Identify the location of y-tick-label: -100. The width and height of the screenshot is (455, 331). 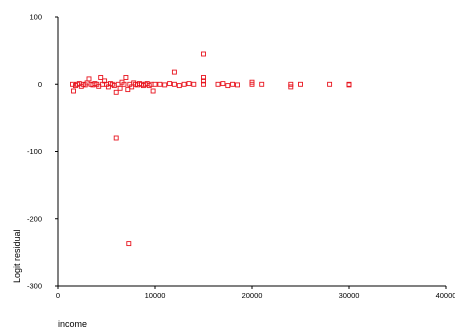
(34, 151).